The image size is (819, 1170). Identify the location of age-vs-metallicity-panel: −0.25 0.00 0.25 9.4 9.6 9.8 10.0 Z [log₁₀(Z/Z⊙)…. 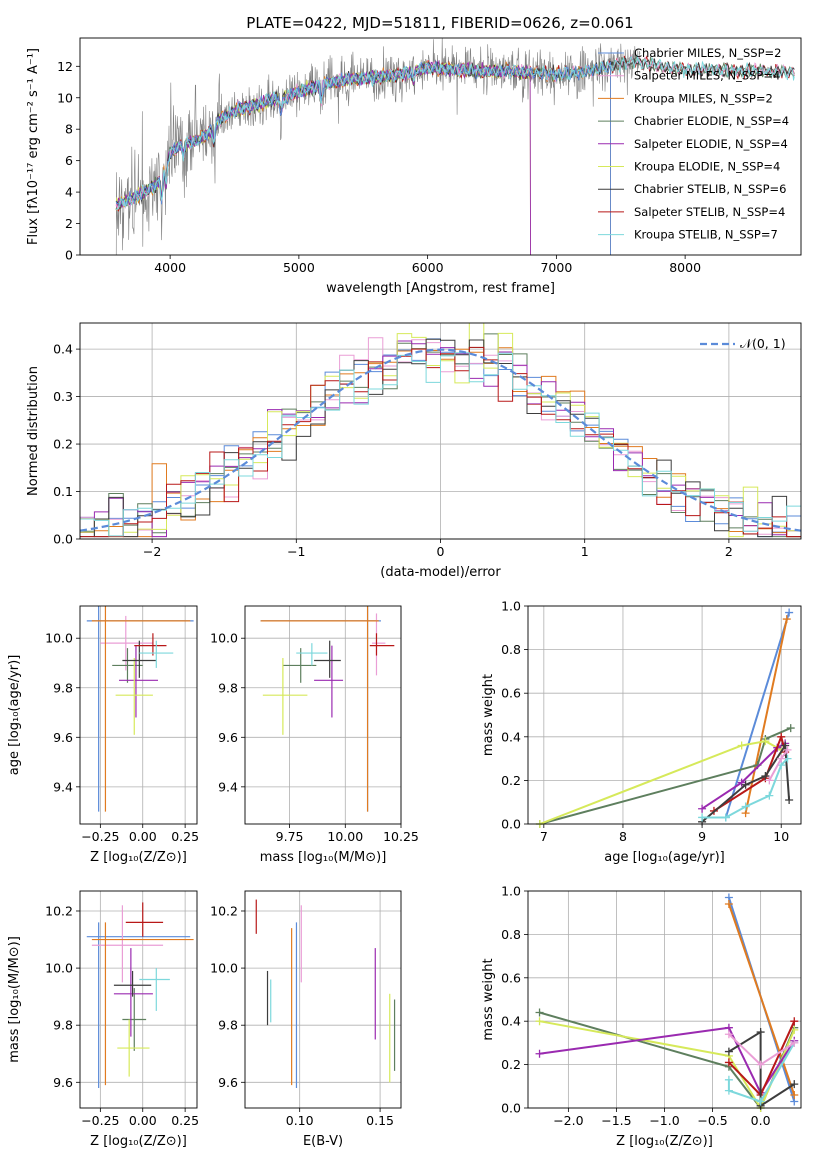
(103, 735).